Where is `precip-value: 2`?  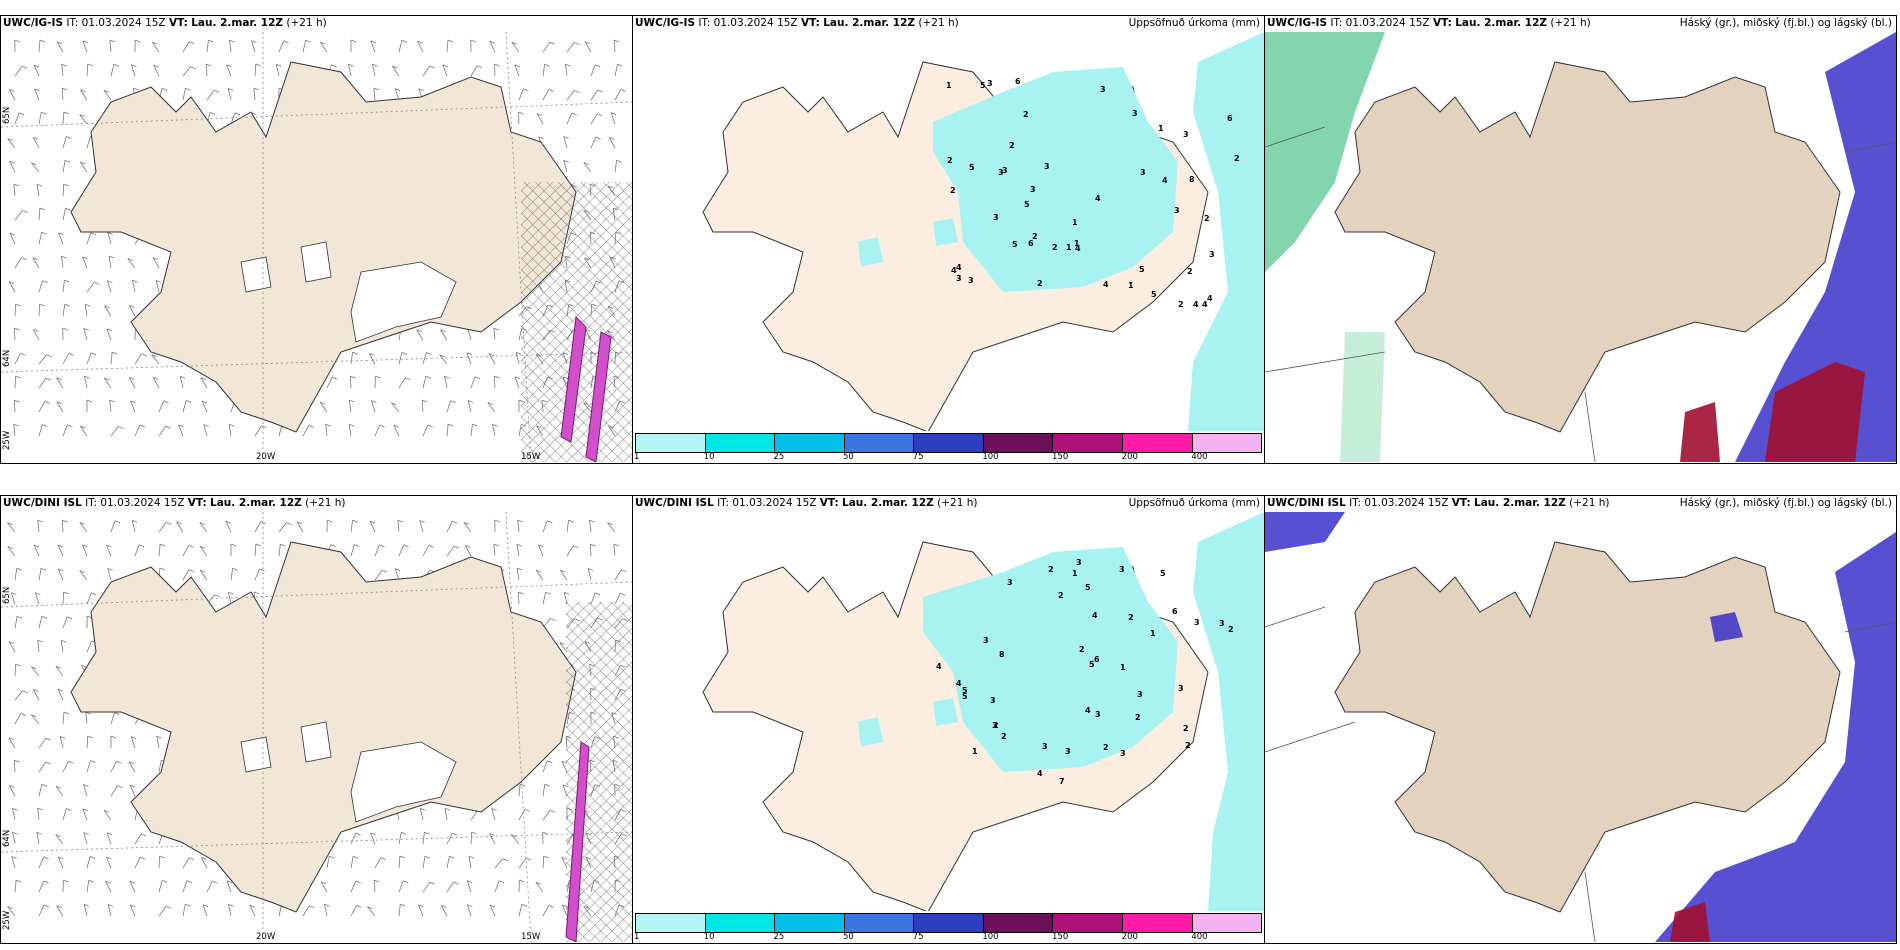
precip-value: 2 is located at coordinates (1188, 745).